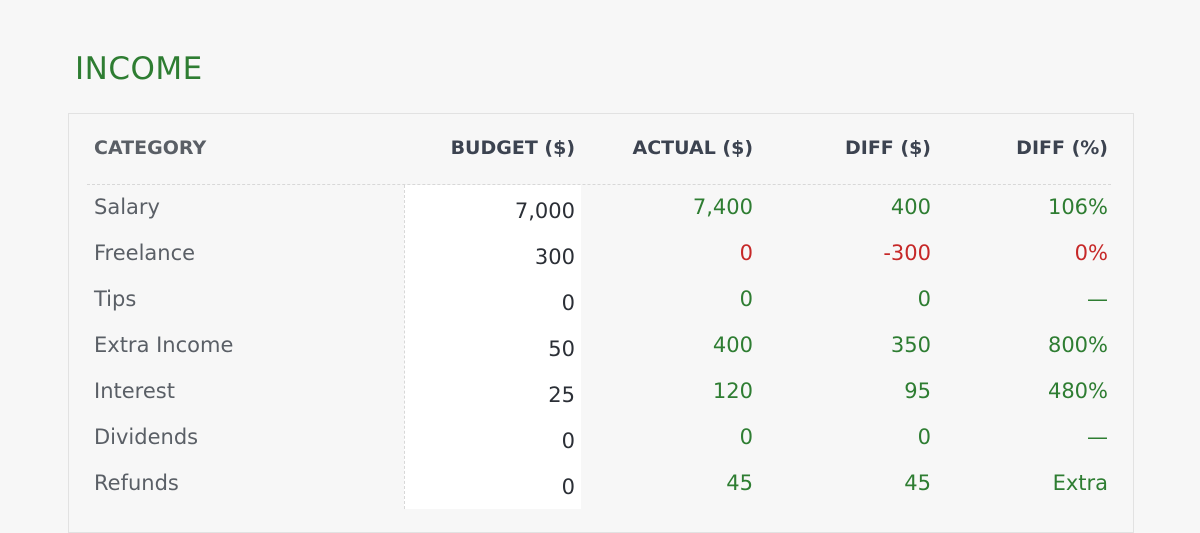  I want to click on budget-cell: 50, so click(561, 349).